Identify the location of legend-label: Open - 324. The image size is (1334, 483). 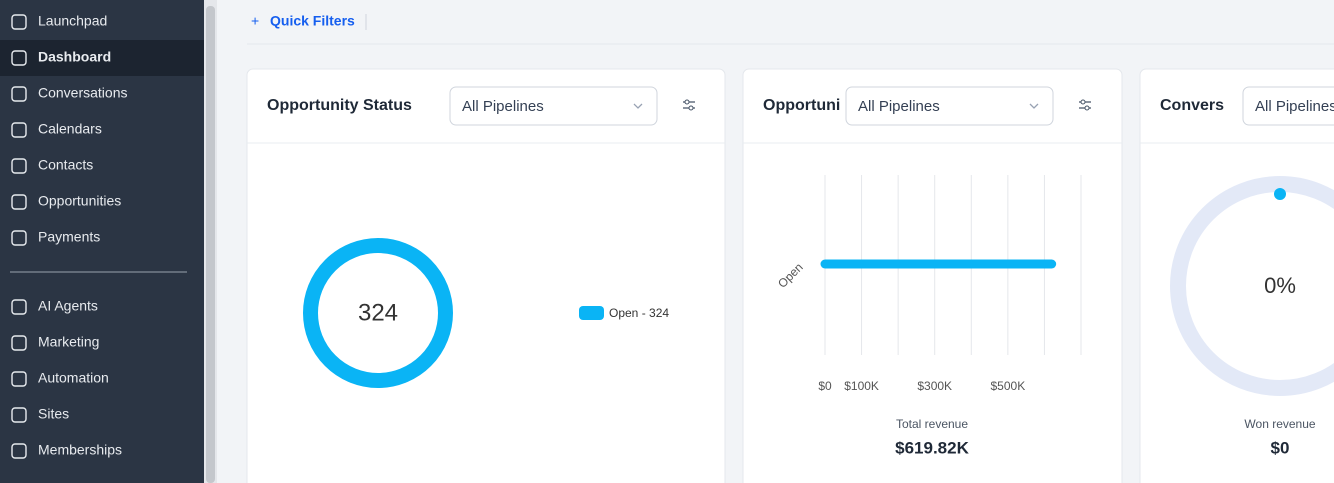
(639, 313).